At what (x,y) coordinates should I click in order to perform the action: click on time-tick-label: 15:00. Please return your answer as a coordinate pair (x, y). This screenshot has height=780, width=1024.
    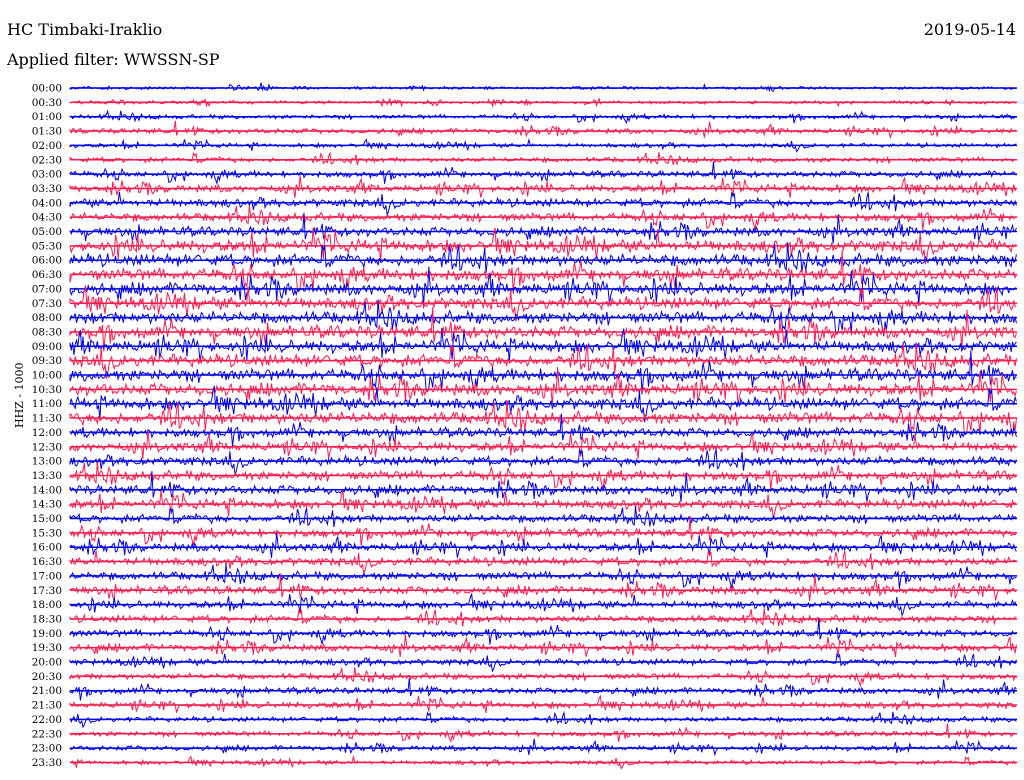
    Looking at the image, I should click on (47, 519).